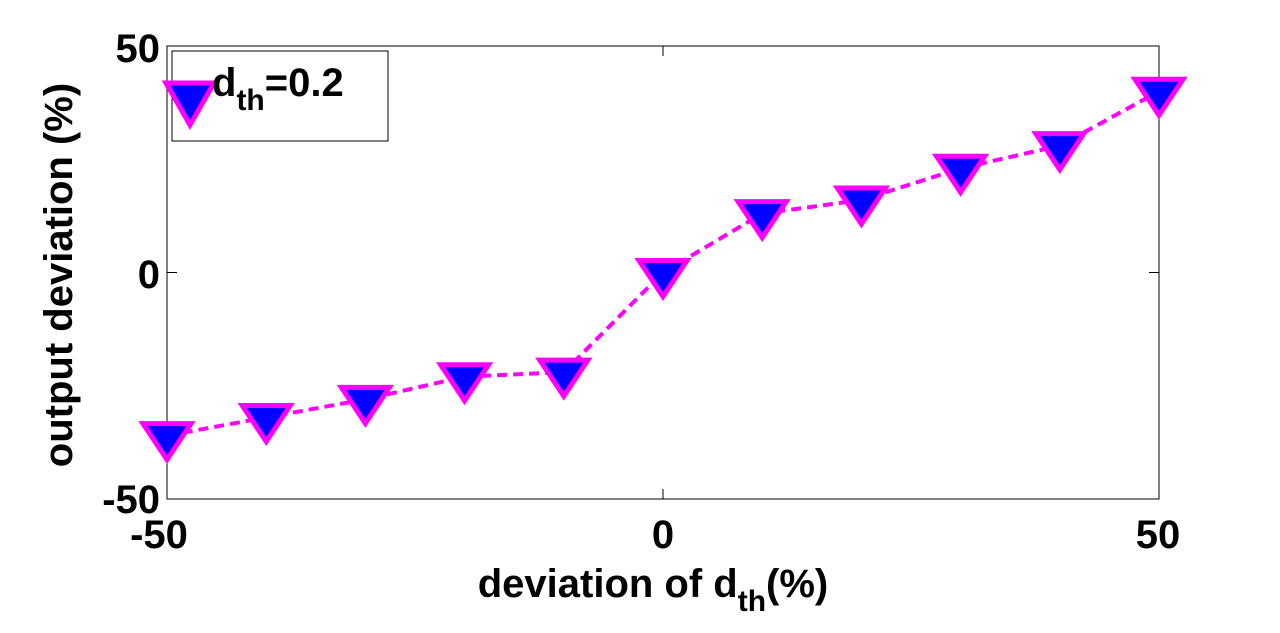 This screenshot has width=1280, height=633. What do you see at coordinates (190, 105) in the screenshot?
I see `legend-marker` at bounding box center [190, 105].